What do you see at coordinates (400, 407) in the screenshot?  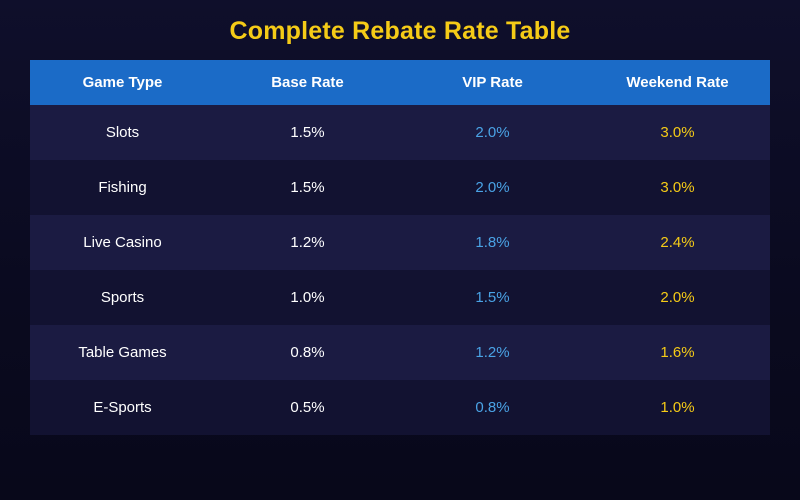 I see `table-row: E-Sports 0.5% 0.8% 1.0%` at bounding box center [400, 407].